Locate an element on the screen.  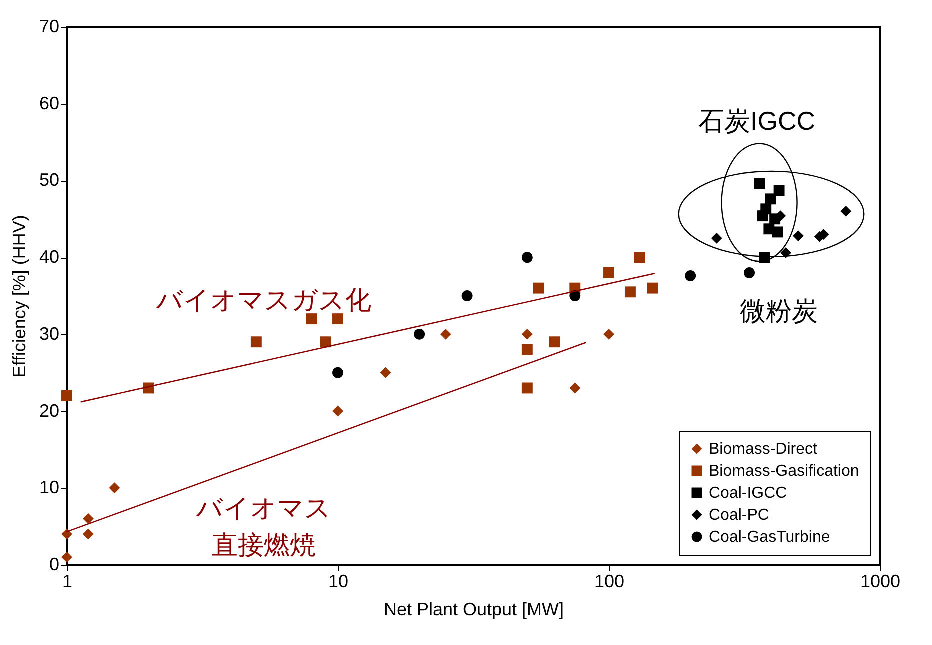
legend-label: Coal-GasTurbine is located at coordinates (769, 537).